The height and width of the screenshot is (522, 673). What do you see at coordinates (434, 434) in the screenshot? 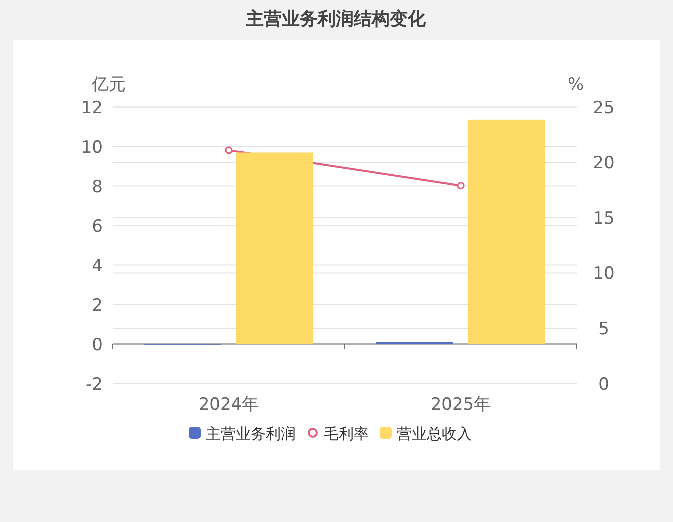
I see `legend-label: 营业总收入` at bounding box center [434, 434].